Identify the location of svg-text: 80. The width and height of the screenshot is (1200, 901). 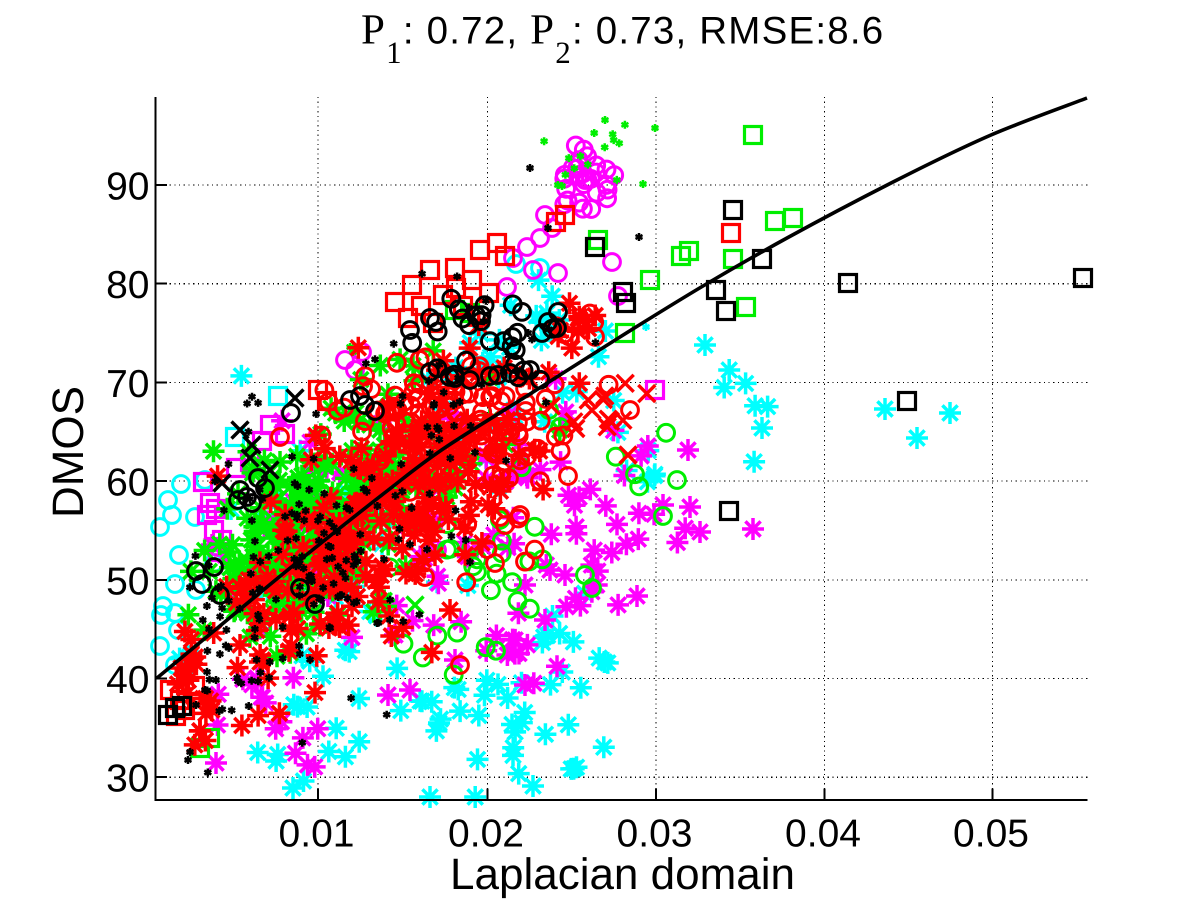
(127, 285).